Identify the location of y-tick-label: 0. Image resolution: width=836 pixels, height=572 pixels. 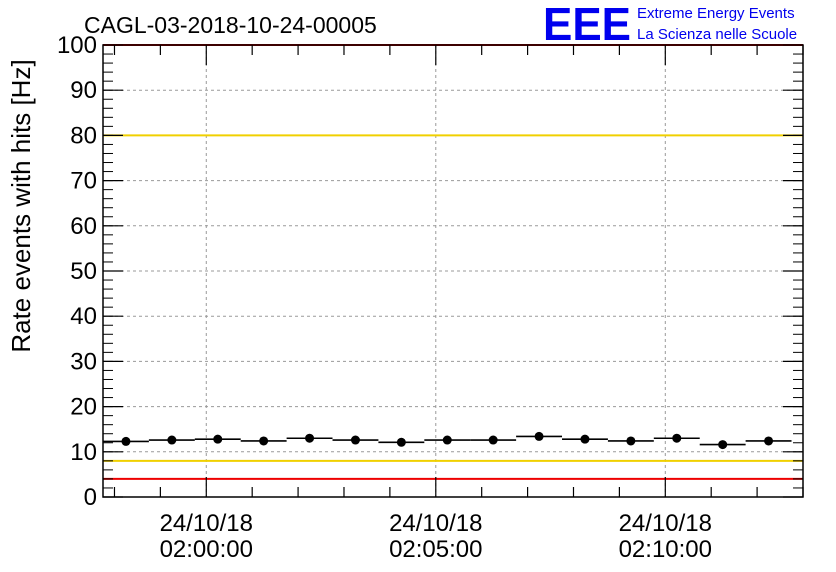
(90, 497).